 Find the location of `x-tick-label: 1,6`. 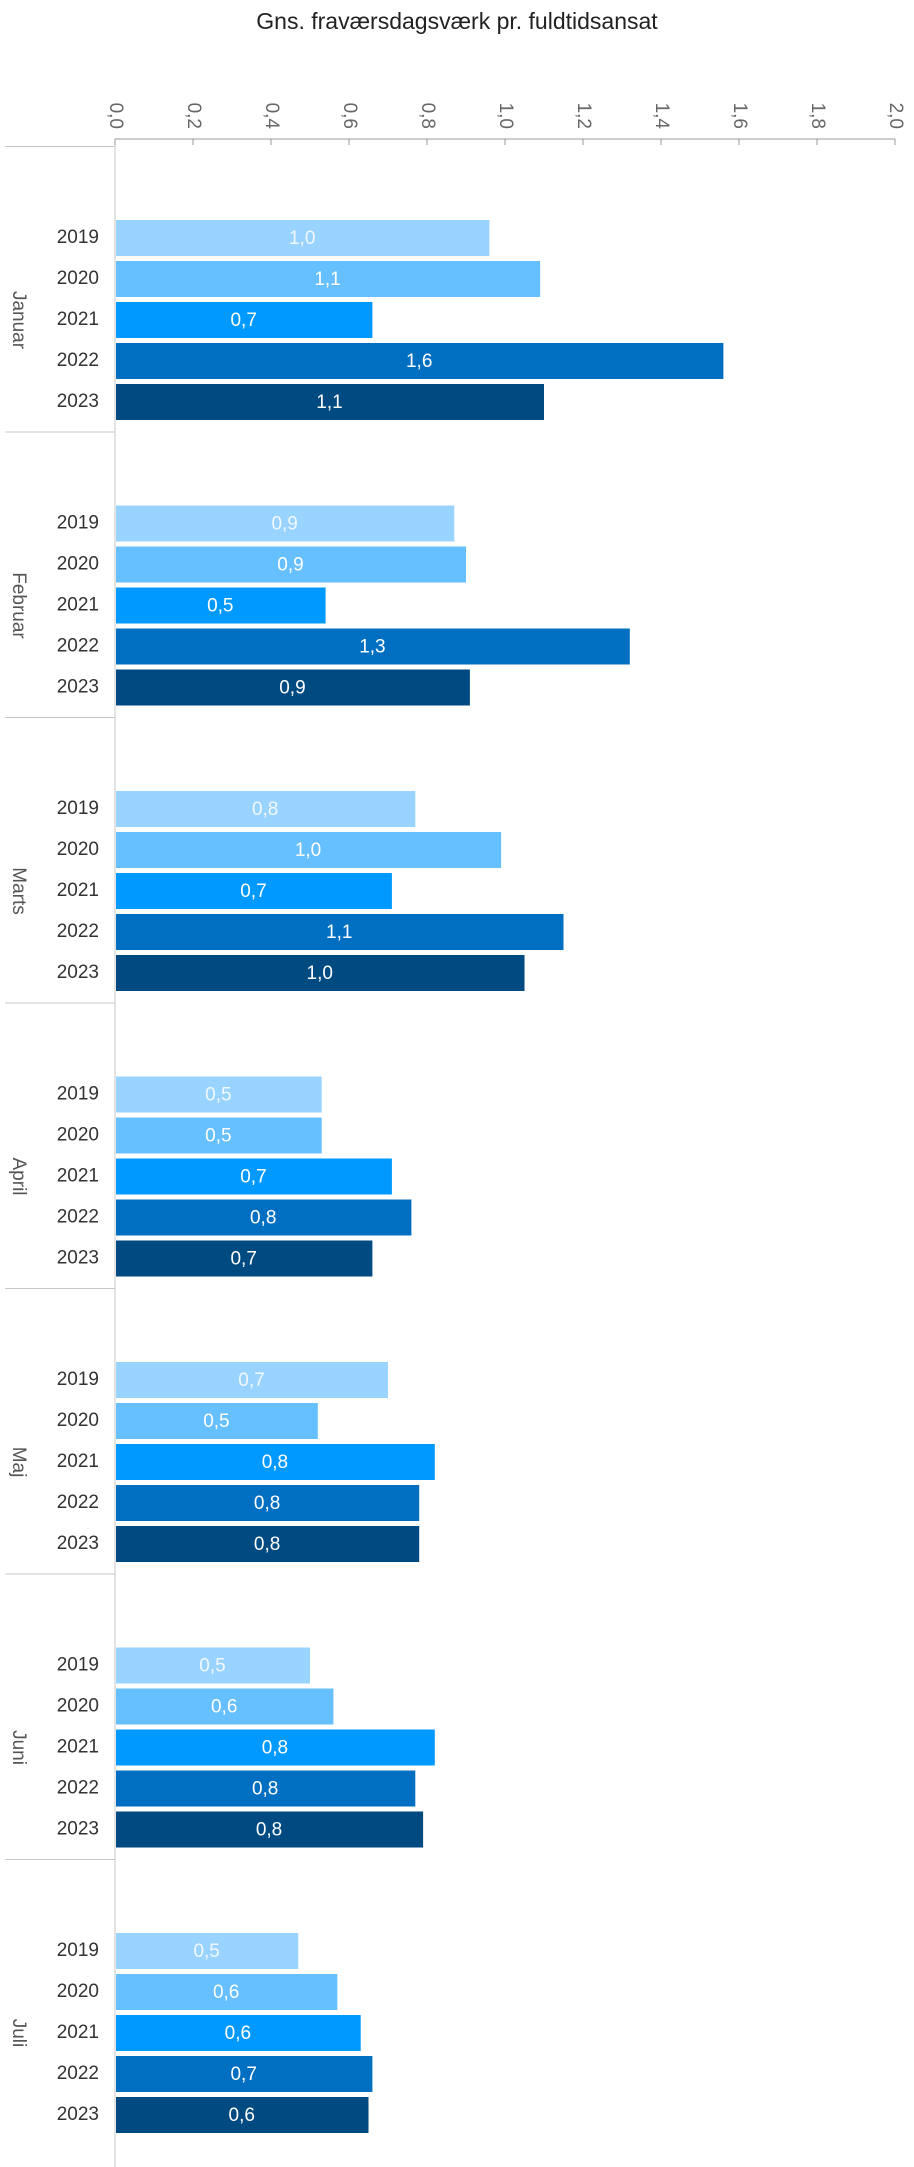

x-tick-label: 1,6 is located at coordinates (739, 116).